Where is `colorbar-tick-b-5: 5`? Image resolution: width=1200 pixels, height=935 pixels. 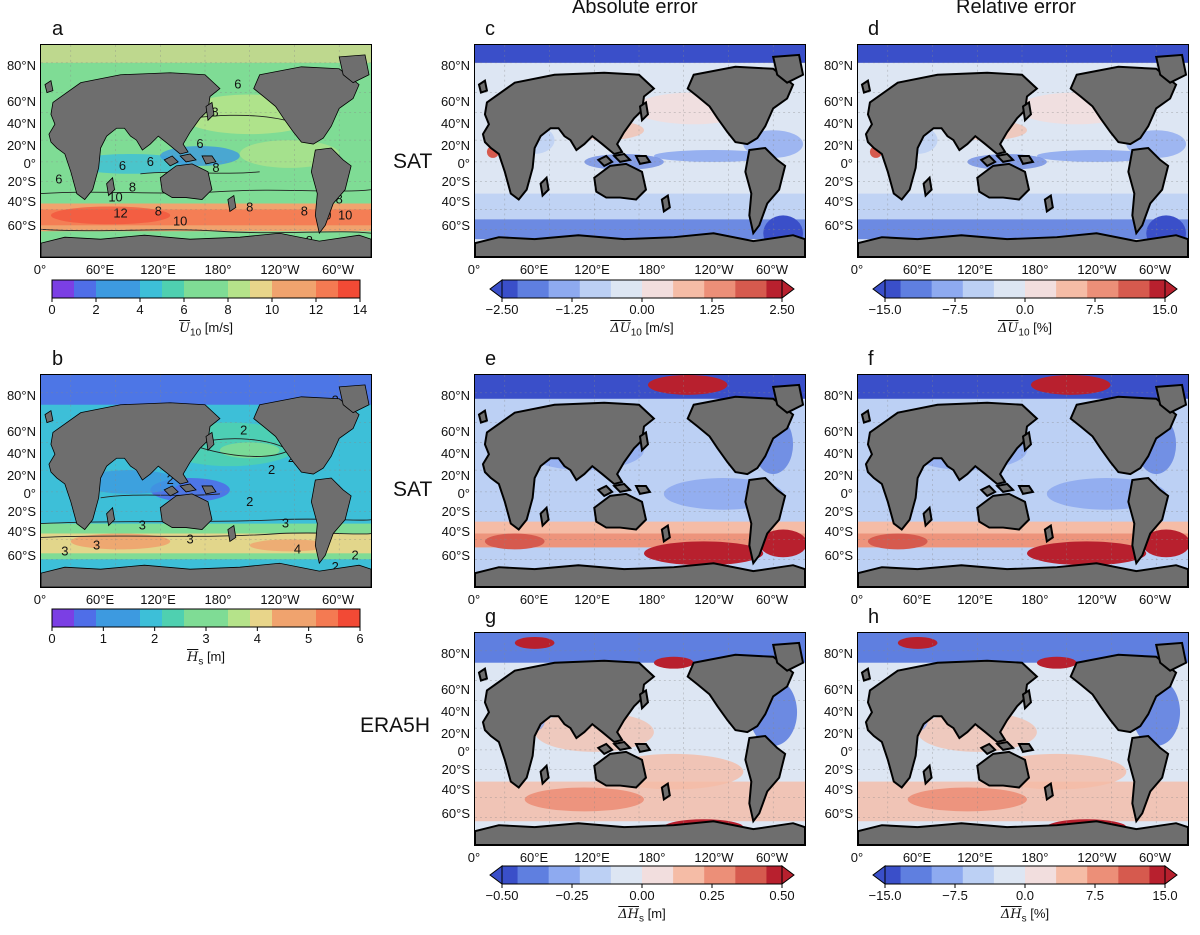 colorbar-tick-b-5: 5 is located at coordinates (309, 638).